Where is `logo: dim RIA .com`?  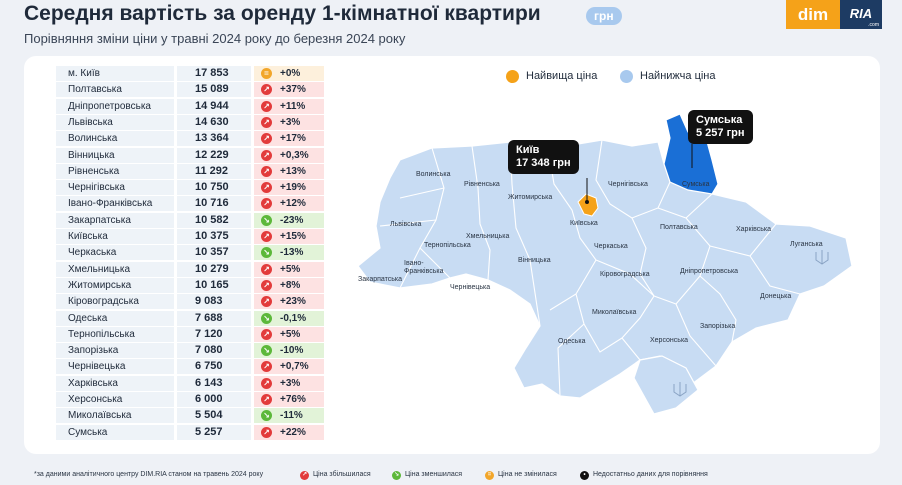
logo: dim RIA .com is located at coordinates (834, 14).